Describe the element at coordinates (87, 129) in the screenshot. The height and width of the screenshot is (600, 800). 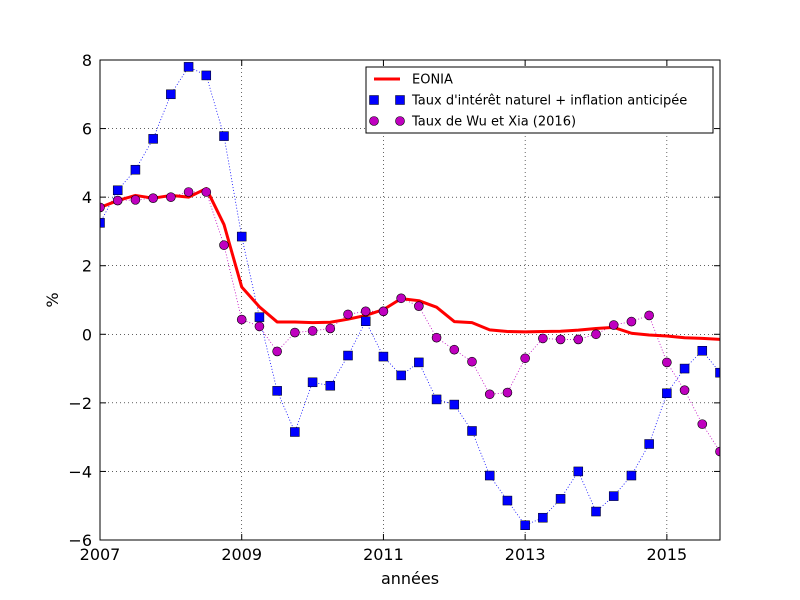
I see `y-tick-label: 6` at that location.